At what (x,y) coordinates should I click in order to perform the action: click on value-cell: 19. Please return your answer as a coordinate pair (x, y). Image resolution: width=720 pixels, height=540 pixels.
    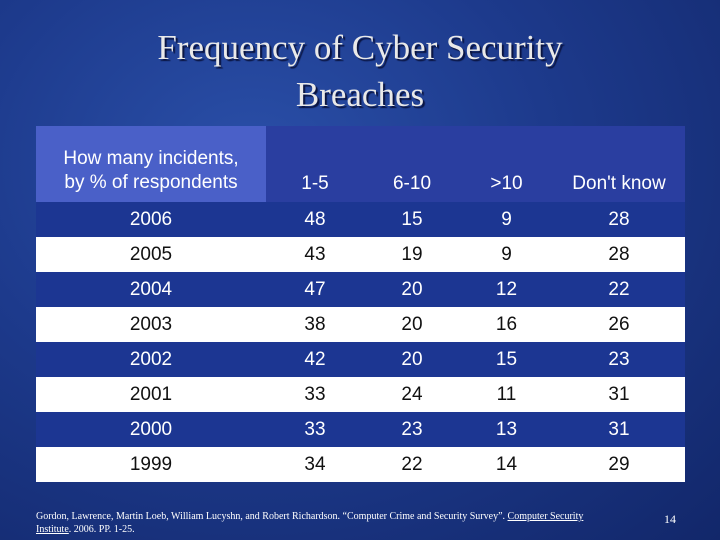
    Looking at the image, I should click on (412, 254).